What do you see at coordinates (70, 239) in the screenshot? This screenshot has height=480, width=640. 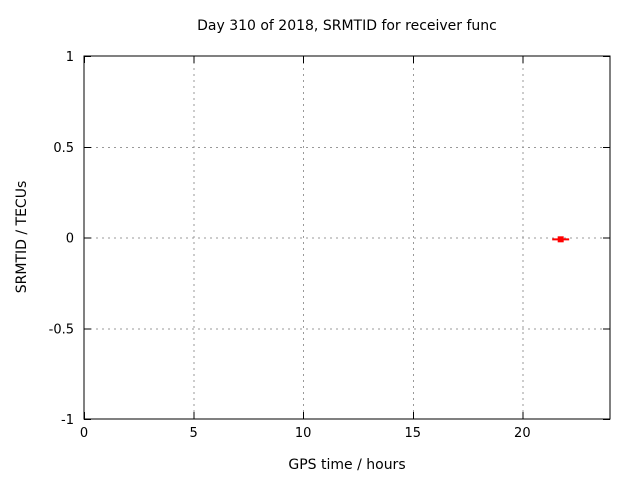 I see `y-tick-label: 0` at bounding box center [70, 239].